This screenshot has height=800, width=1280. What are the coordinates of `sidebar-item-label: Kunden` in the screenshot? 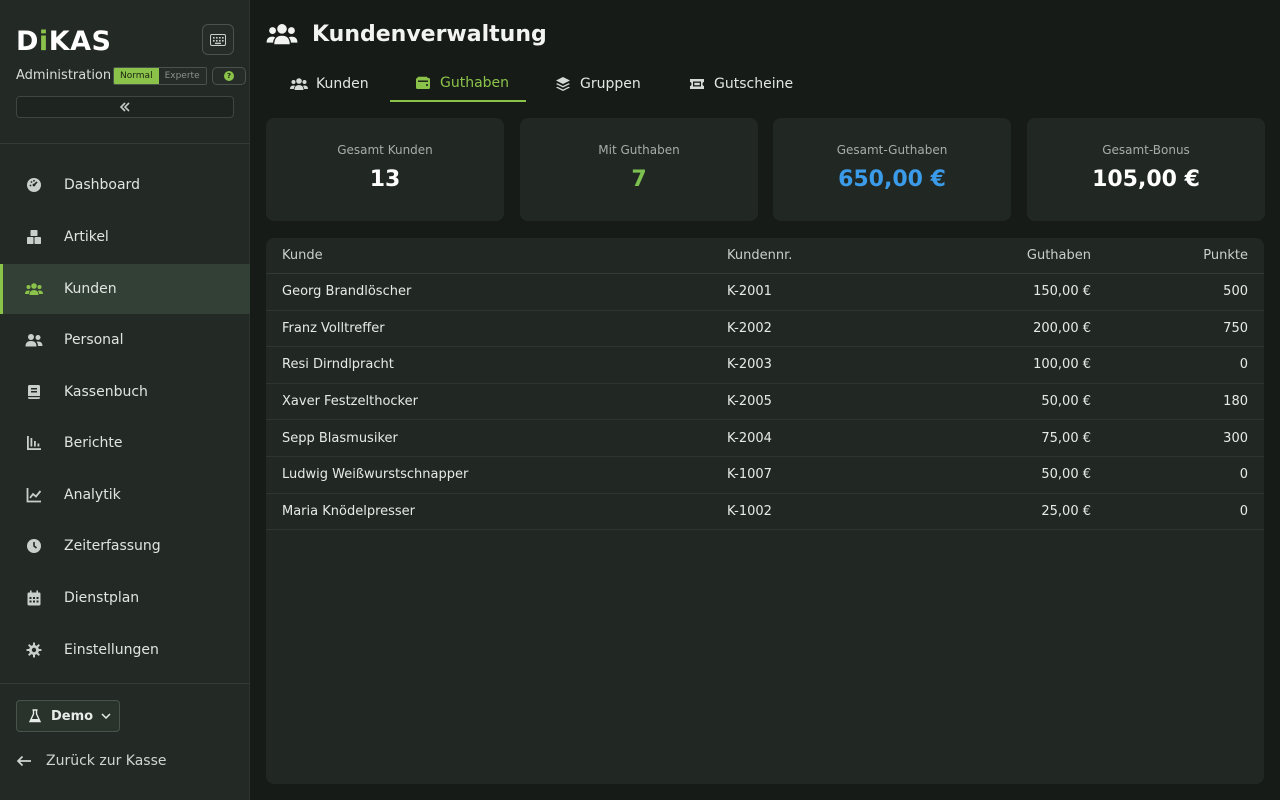 It's located at (90, 289).